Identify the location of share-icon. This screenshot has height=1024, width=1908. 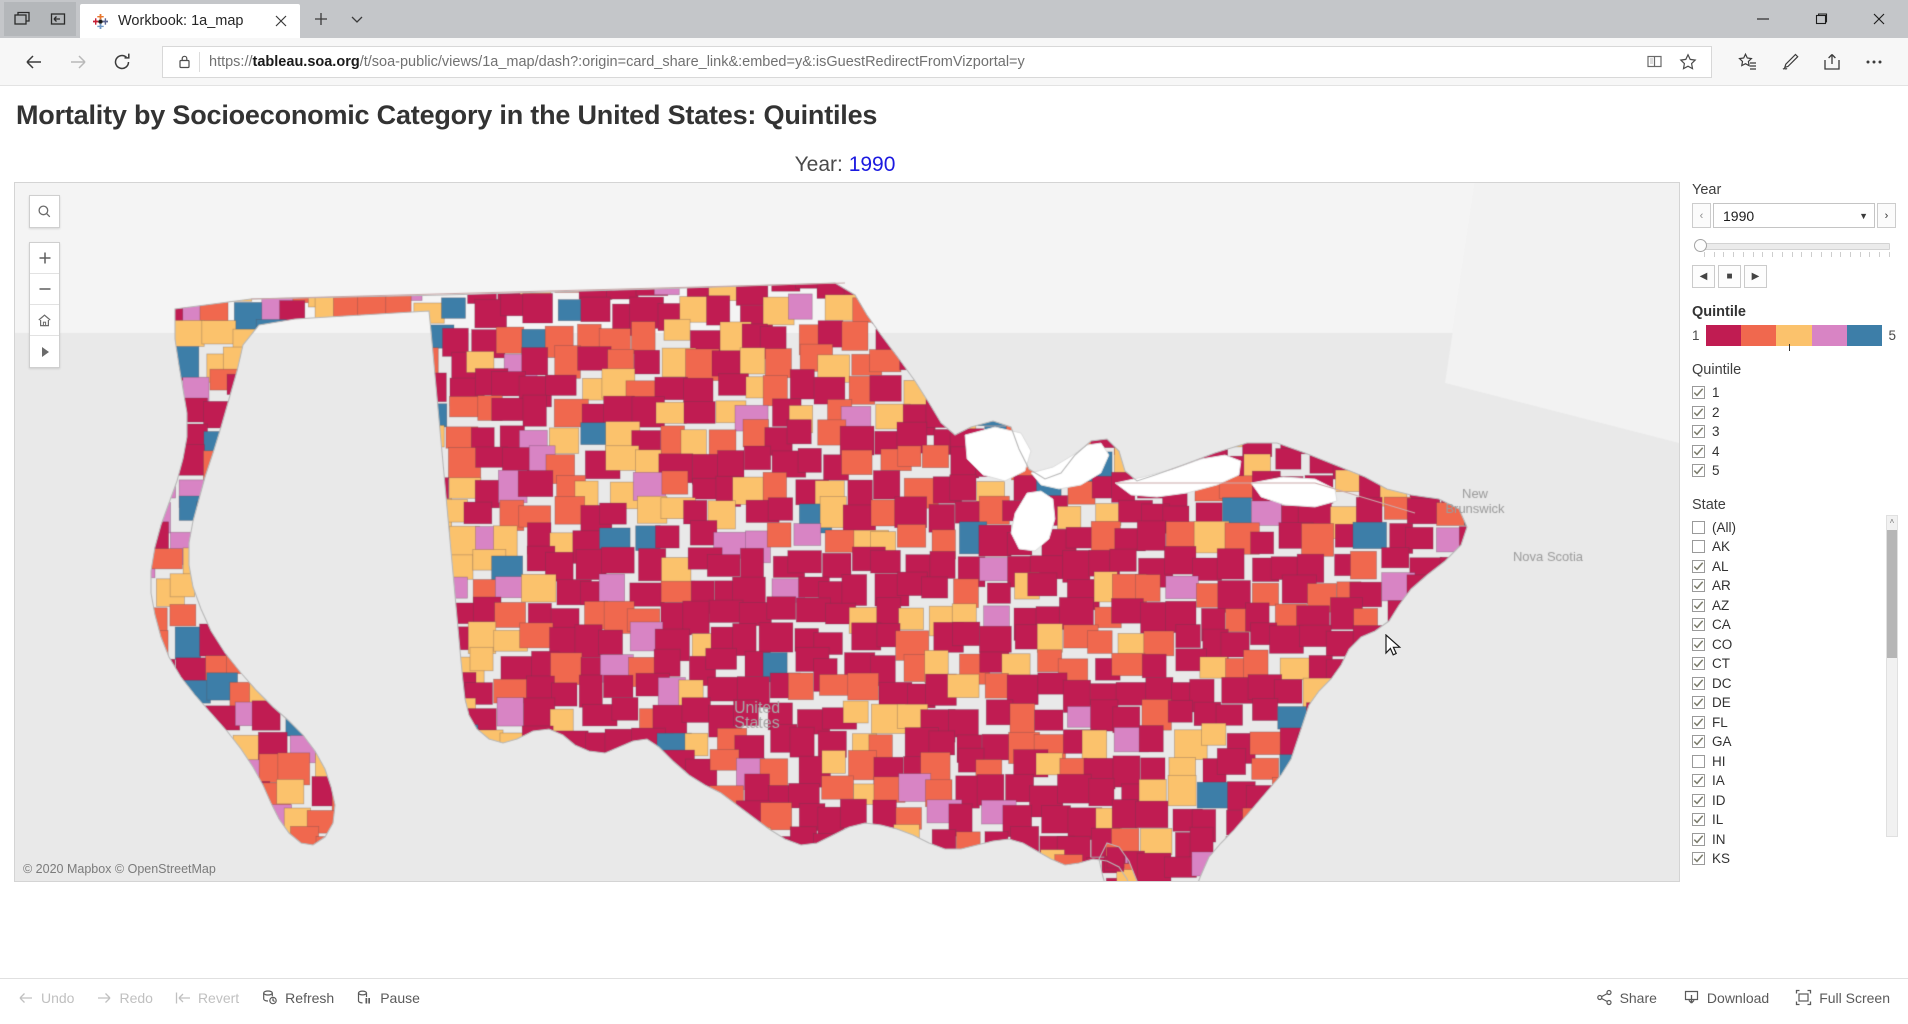
(1832, 62).